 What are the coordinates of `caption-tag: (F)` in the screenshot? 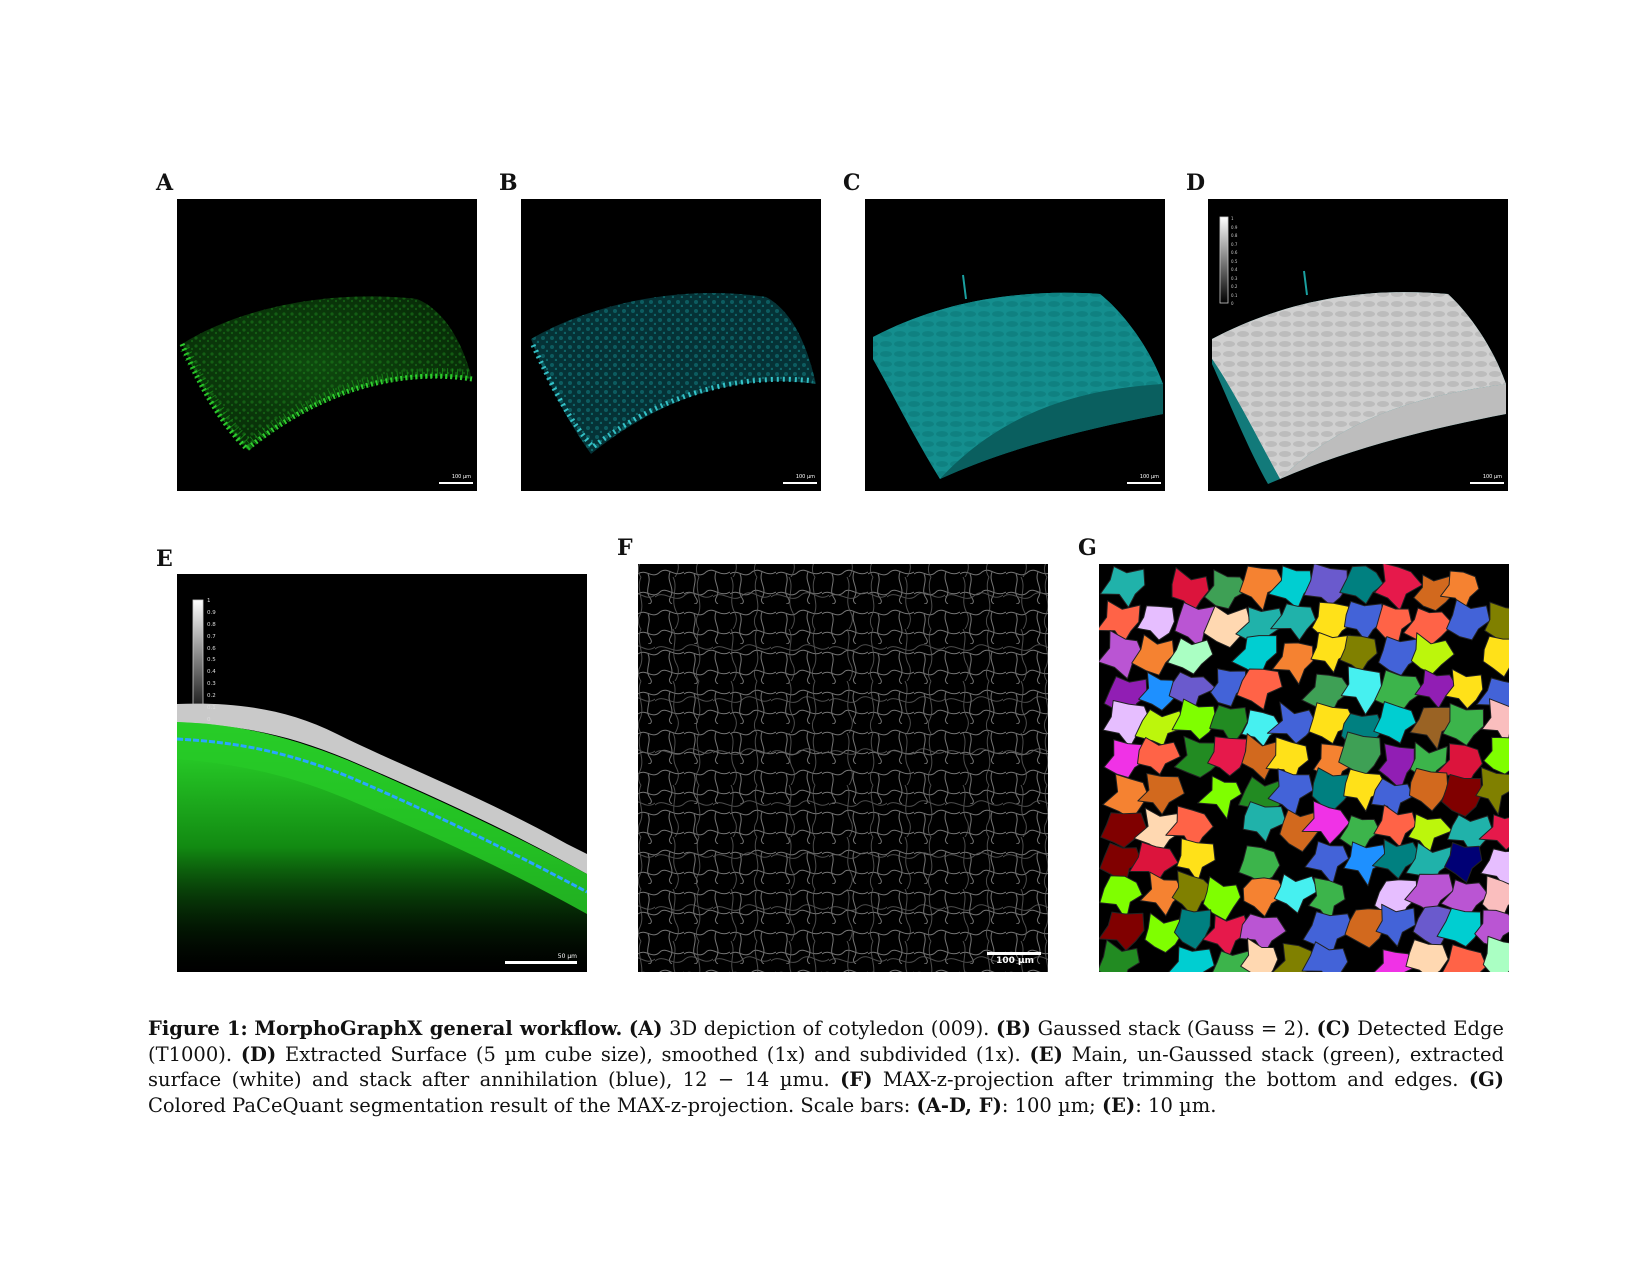 It's located at (856, 1079).